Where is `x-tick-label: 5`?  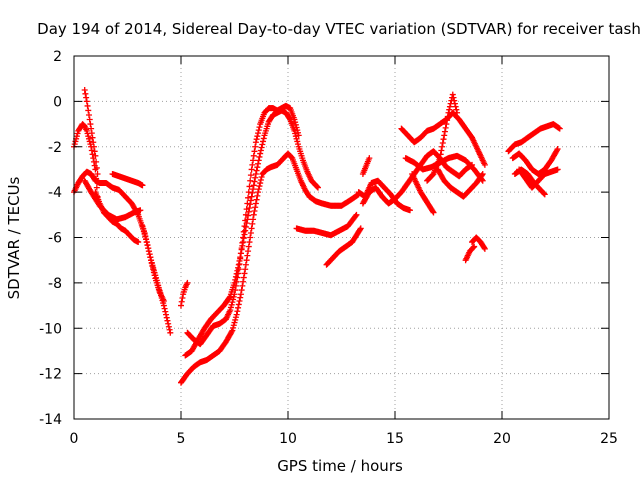 x-tick-label: 5 is located at coordinates (181, 439).